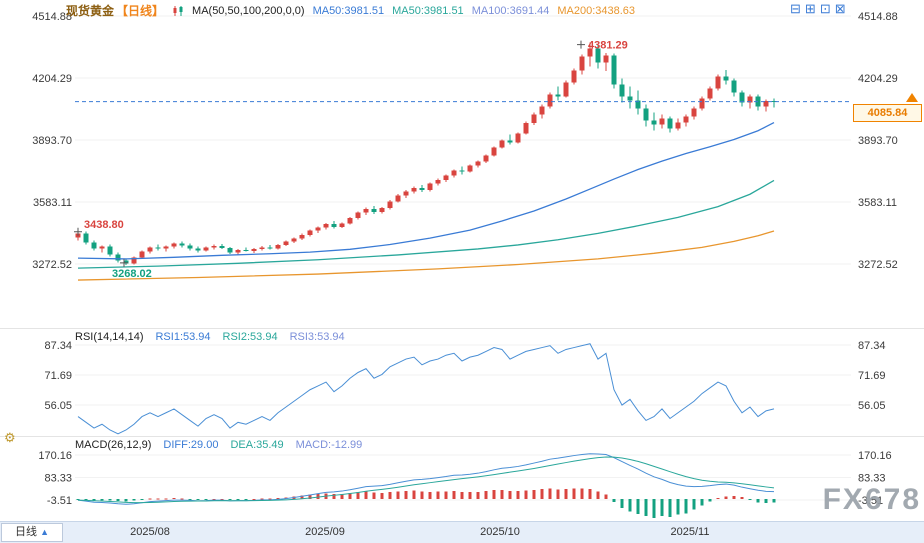 The height and width of the screenshot is (543, 924). Describe the element at coordinates (428, 10) in the screenshot. I see `ma50b-value: MA50:3981.51` at that location.